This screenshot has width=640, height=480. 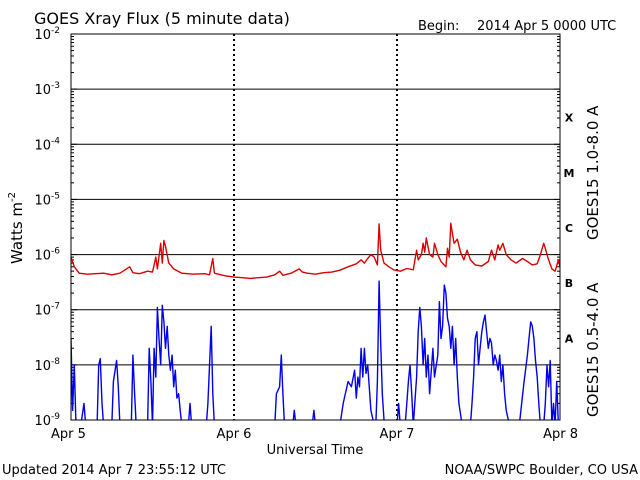 What do you see at coordinates (55, 307) in the screenshot?
I see `y-tick-exp-5: -7` at bounding box center [55, 307].